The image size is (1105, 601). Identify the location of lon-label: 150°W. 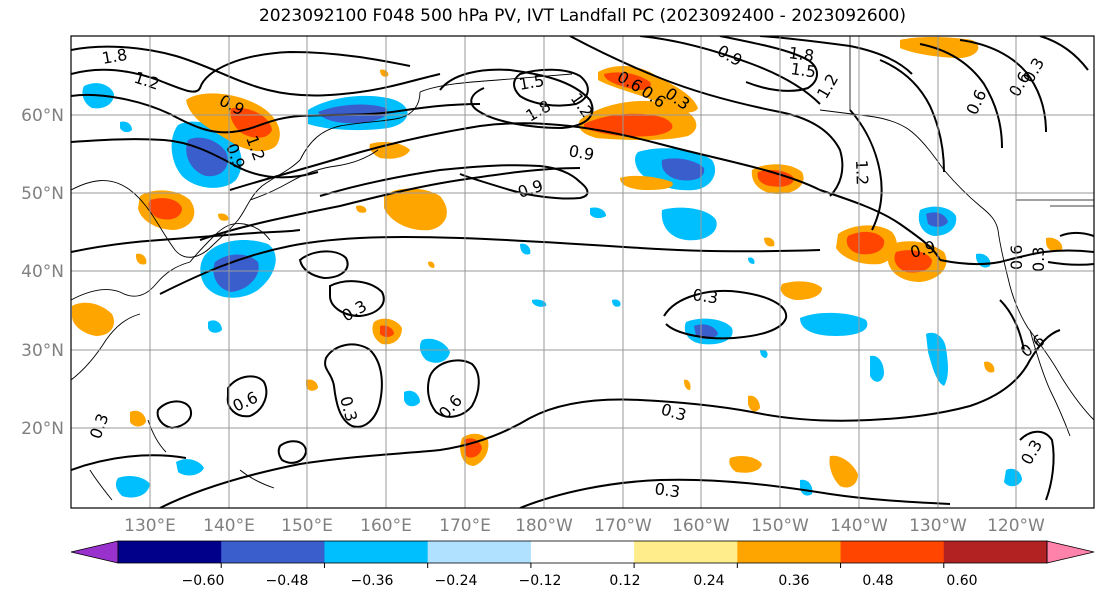
(780, 526).